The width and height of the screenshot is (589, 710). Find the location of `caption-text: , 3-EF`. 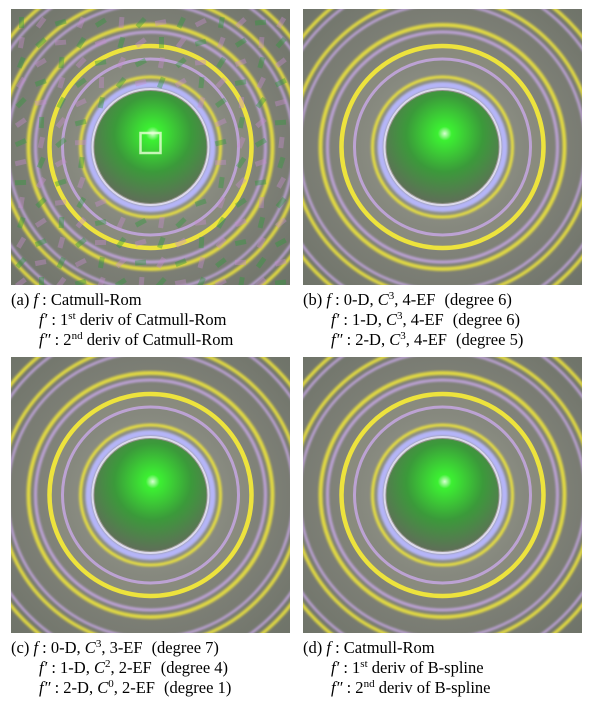

caption-text: , 3-EF is located at coordinates (122, 647).